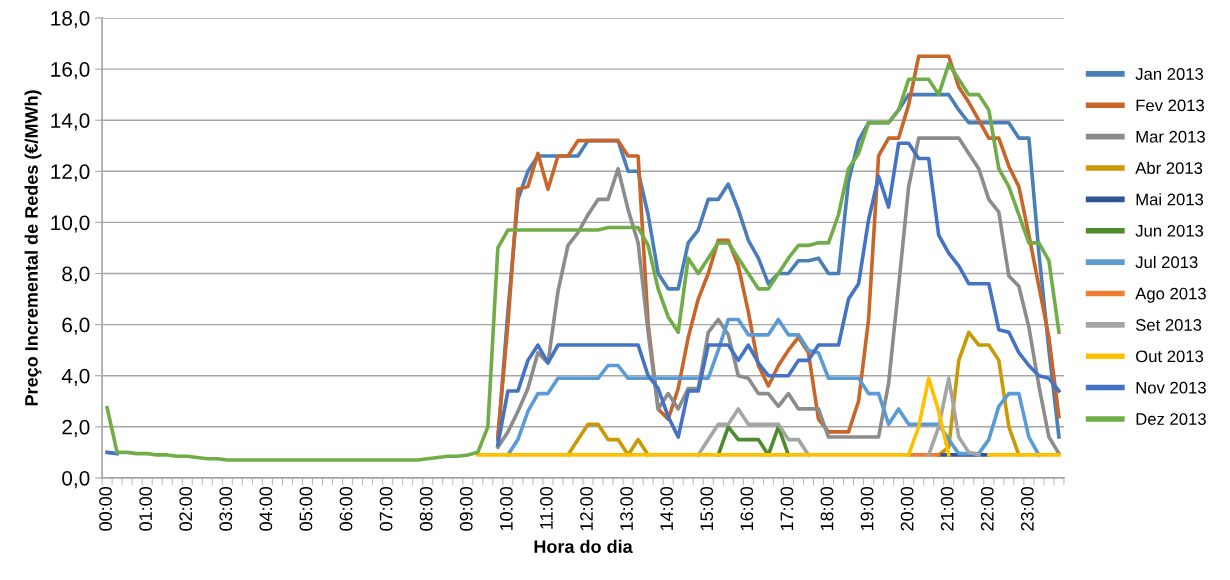 The height and width of the screenshot is (580, 1230). Describe the element at coordinates (1171, 419) in the screenshot. I see `legend-label: Dez 2013` at that location.